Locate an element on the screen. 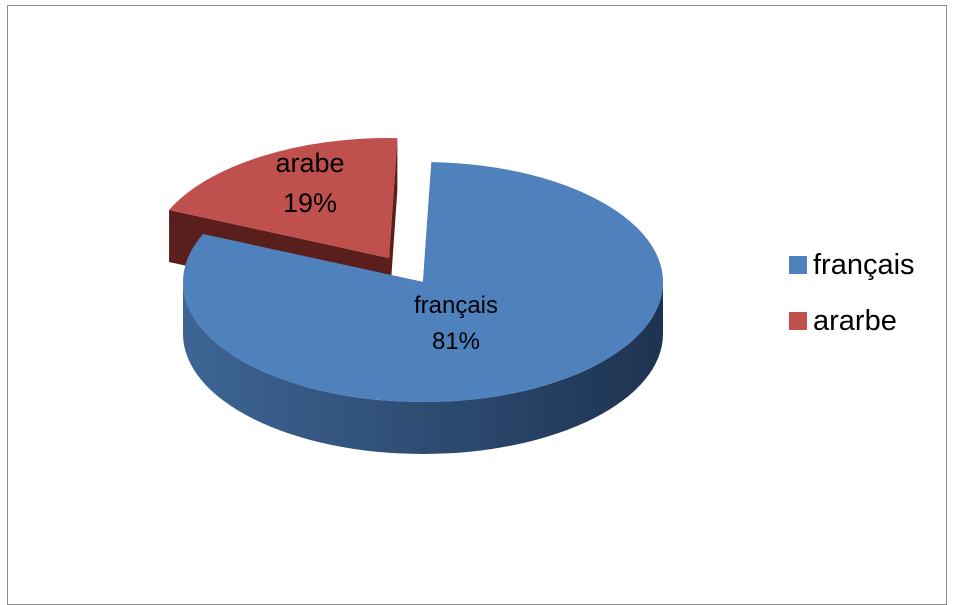  pie-slice-top-arabe is located at coordinates (283, 198).